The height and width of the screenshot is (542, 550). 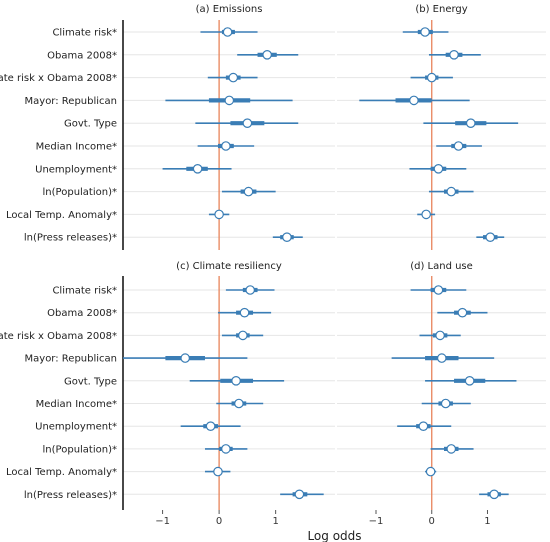 I want to click on x-axis-label: Log odds, so click(x=334, y=535).